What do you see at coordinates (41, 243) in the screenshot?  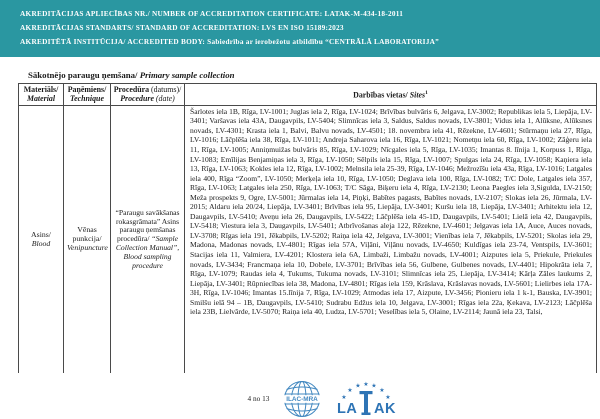 I see `material-en: Blood` at bounding box center [41, 243].